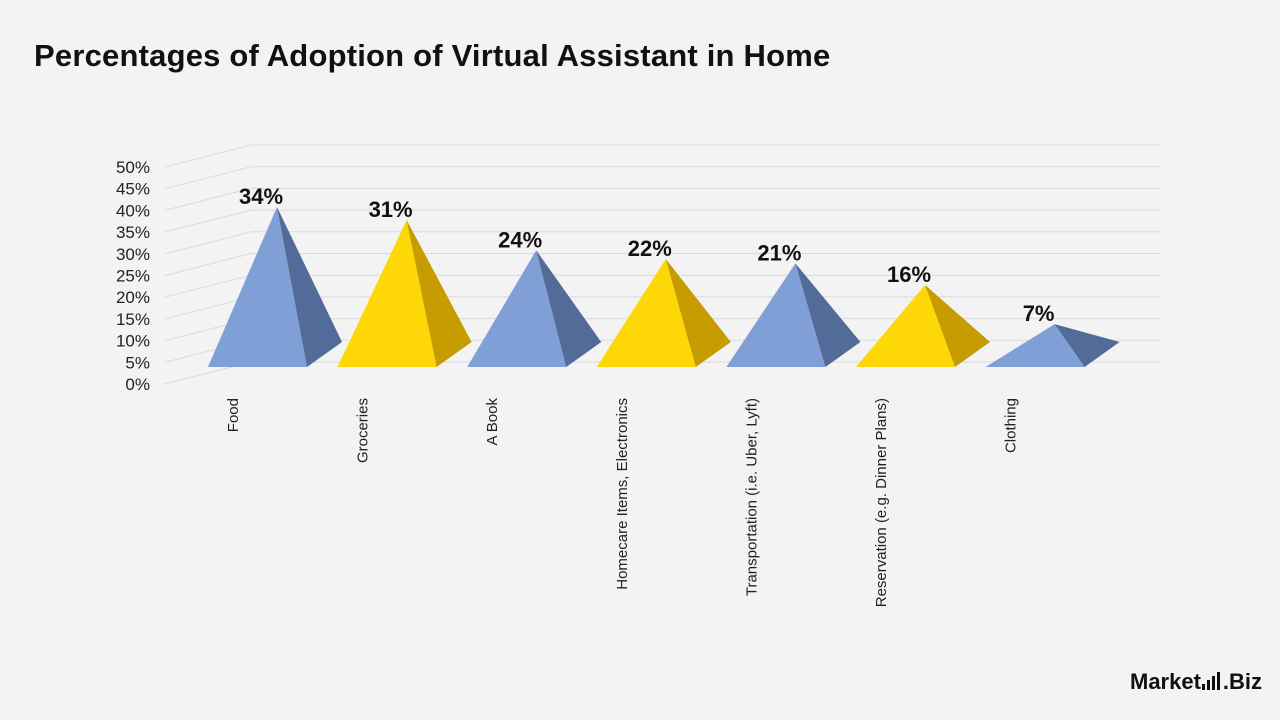 The width and height of the screenshot is (1280, 720). What do you see at coordinates (1242, 681) in the screenshot?
I see `brand-suffix: .Biz` at bounding box center [1242, 681].